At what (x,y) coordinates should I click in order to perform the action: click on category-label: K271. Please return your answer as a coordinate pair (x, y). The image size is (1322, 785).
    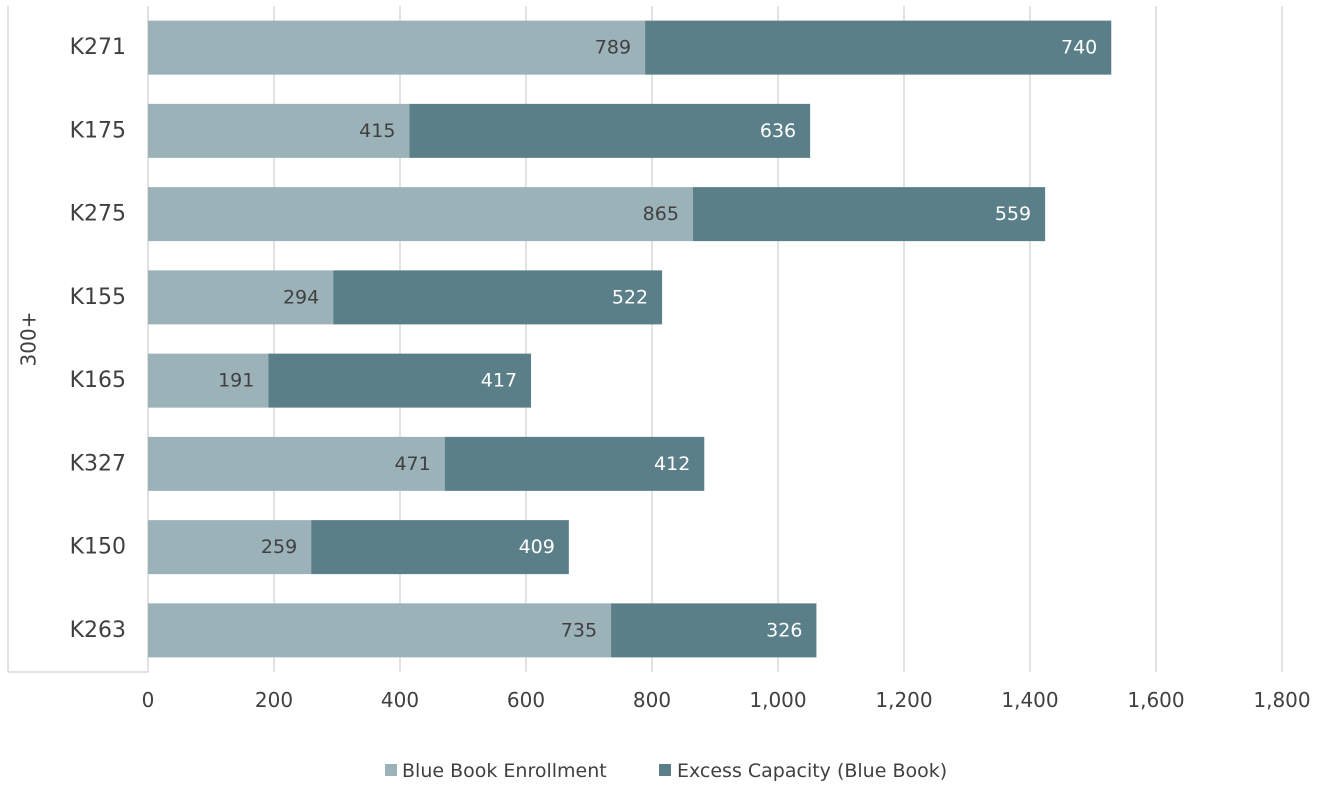
    Looking at the image, I should click on (98, 47).